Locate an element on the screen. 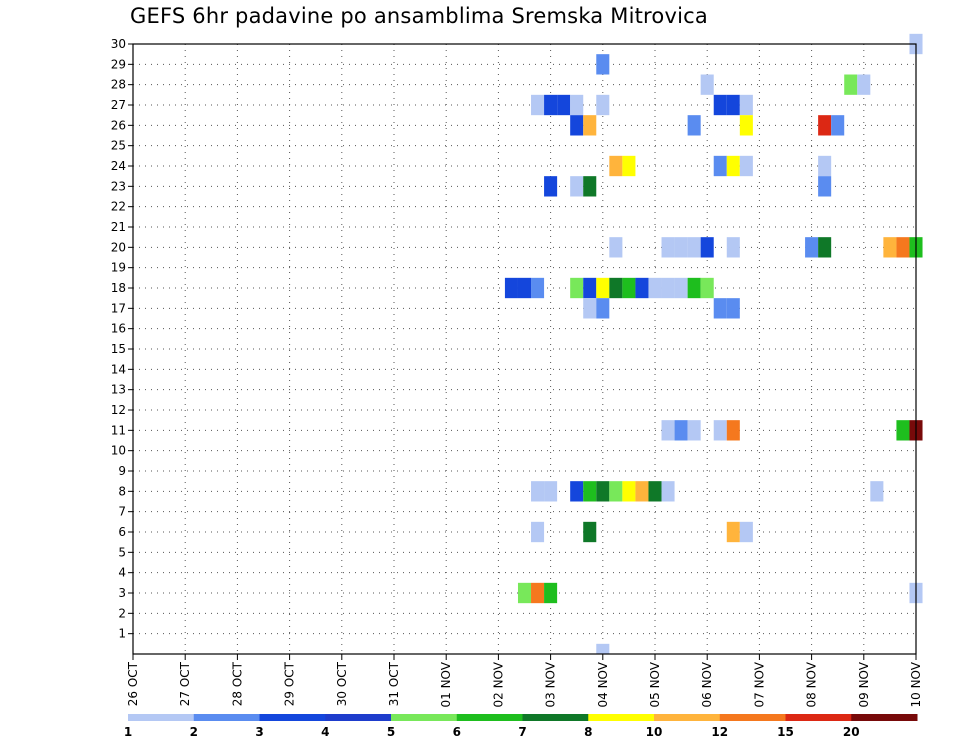 This screenshot has width=960, height=742. x-tick-label: 29 OCT is located at coordinates (290, 683).